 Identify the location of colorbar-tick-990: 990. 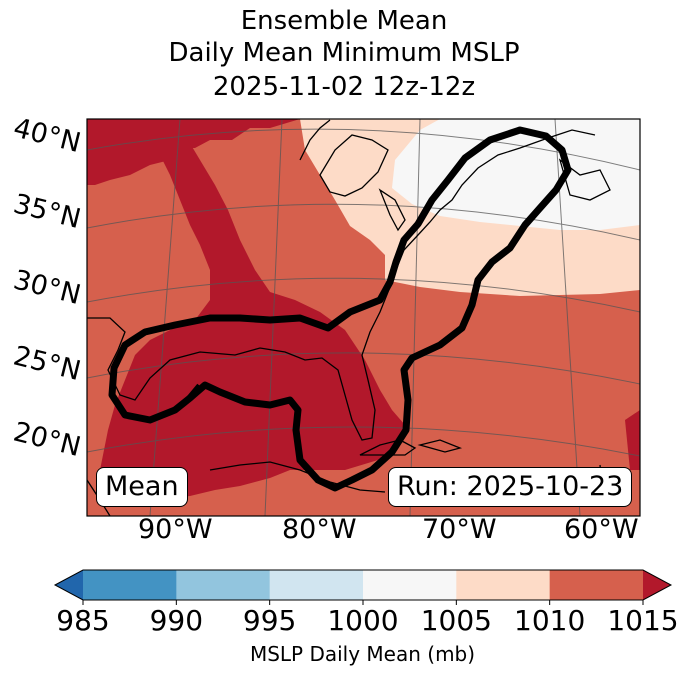
(176, 620).